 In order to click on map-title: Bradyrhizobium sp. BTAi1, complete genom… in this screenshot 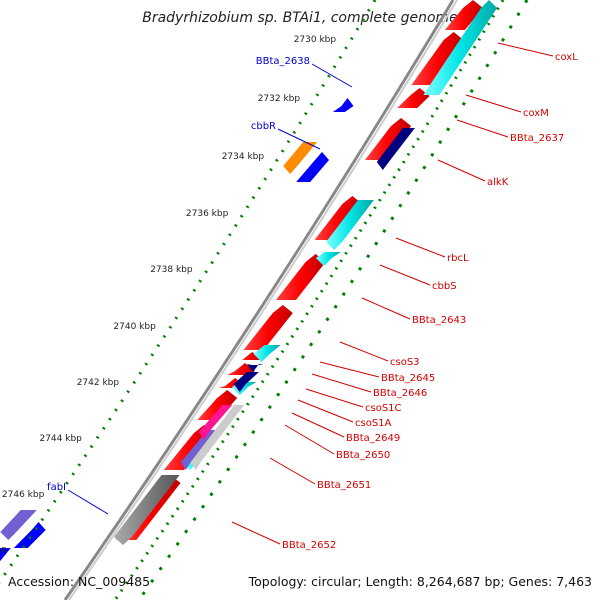, I will do `click(300, 18)`.